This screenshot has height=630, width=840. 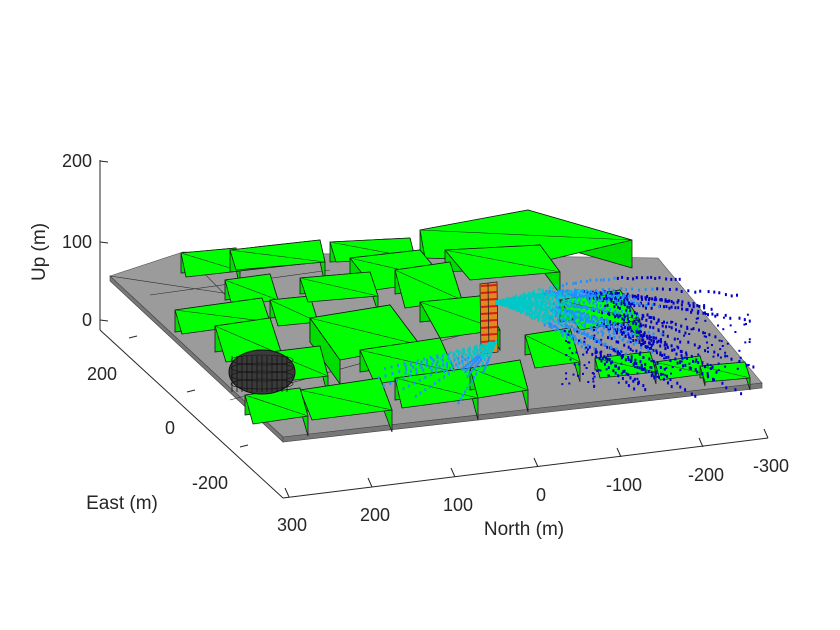 I want to click on tower-stripe, so click(x=489, y=320).